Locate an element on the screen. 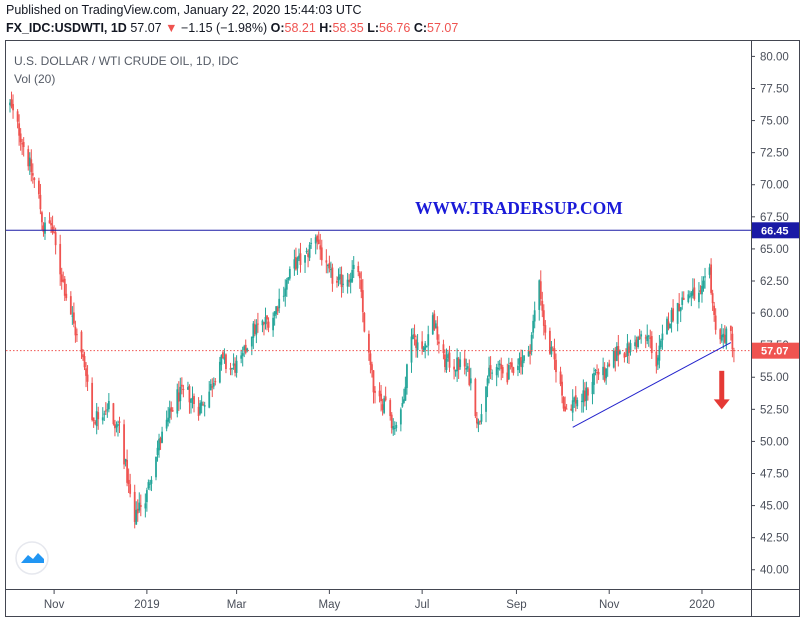  volume-label: Vol (20) is located at coordinates (34, 79).